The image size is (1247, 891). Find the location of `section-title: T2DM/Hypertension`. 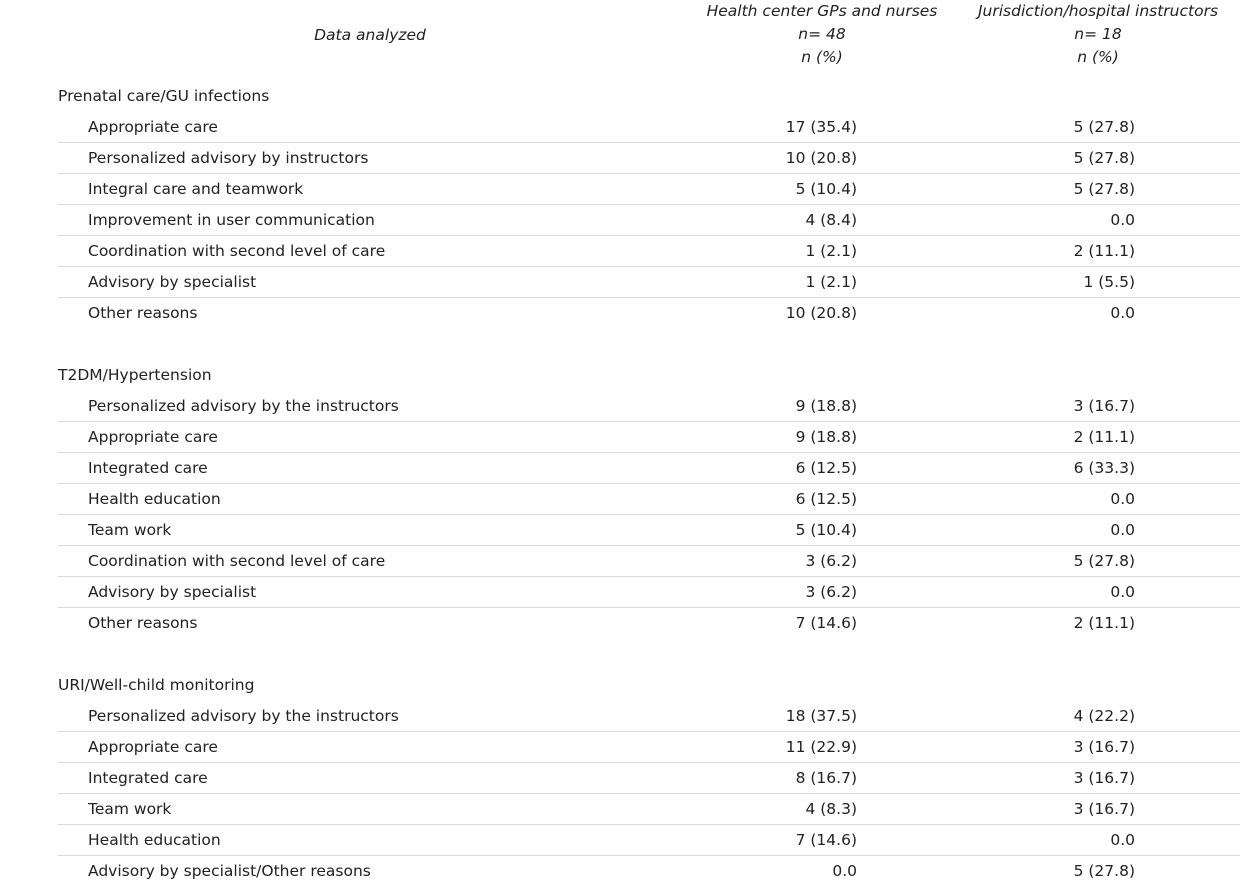

section-title: T2DM/Hypertension is located at coordinates (135, 375).